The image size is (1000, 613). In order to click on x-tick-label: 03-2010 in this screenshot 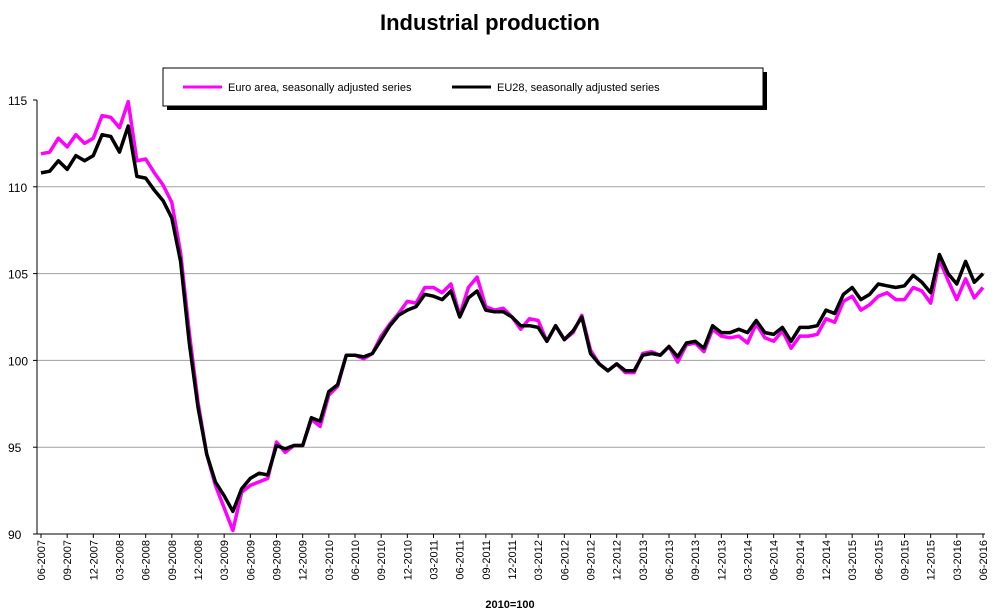, I will do `click(330, 560)`.